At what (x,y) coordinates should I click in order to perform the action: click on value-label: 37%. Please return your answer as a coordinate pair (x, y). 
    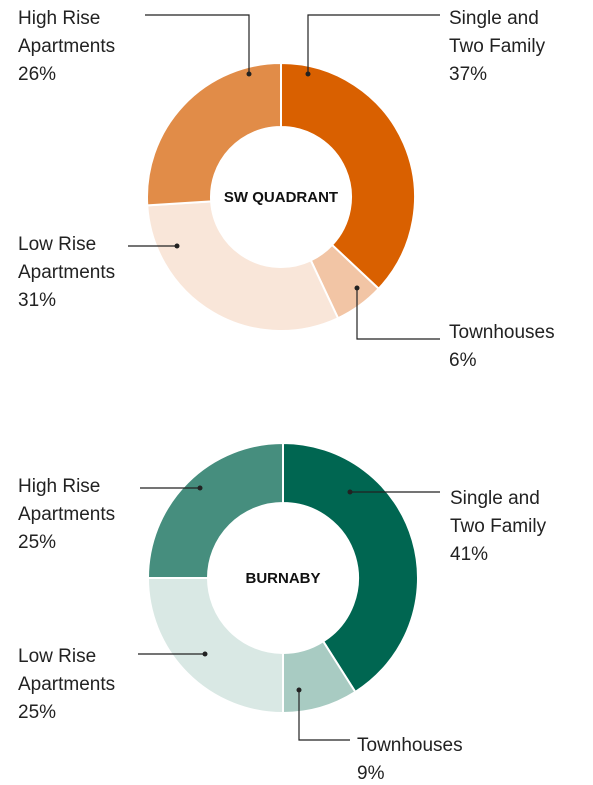
    Looking at the image, I should click on (468, 74).